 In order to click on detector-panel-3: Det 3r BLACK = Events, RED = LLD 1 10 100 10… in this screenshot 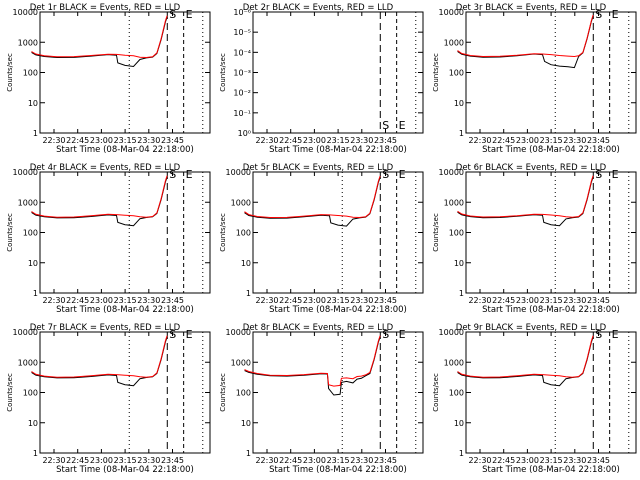, I will do `click(534, 79)`.